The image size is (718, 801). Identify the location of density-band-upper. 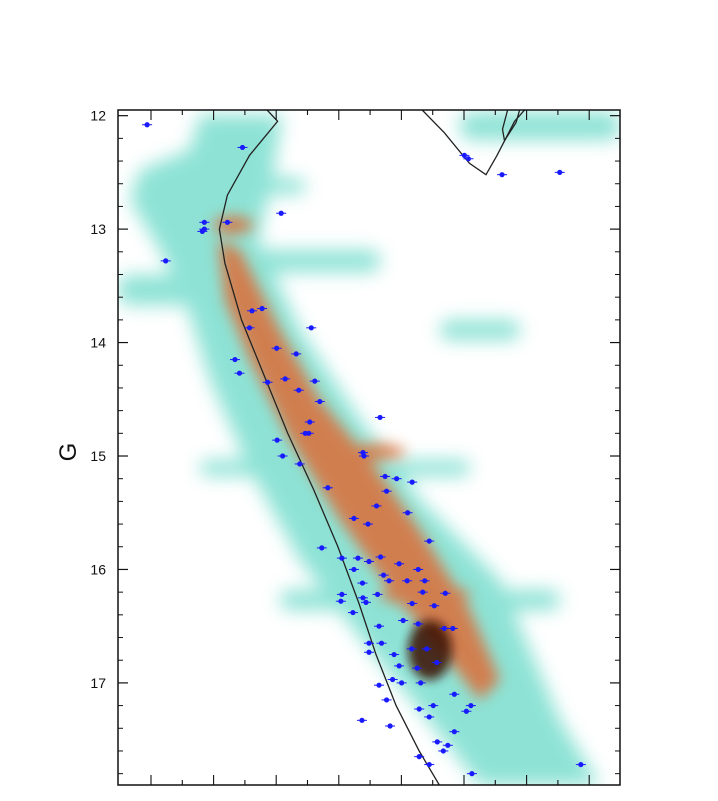
(220, 186).